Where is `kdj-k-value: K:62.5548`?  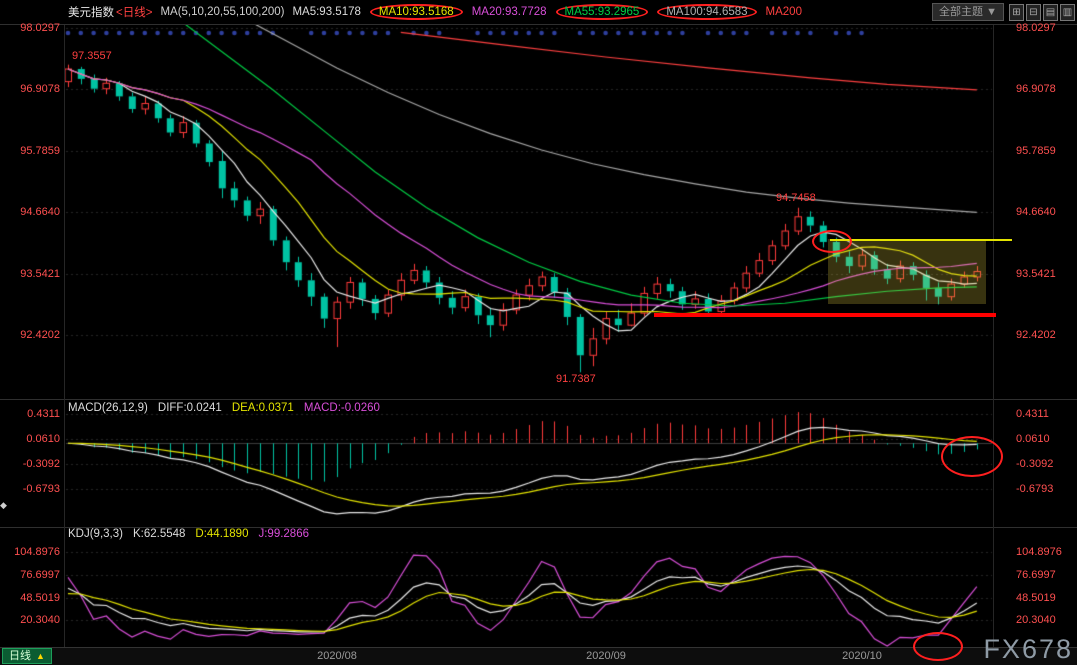 kdj-k-value: K:62.5548 is located at coordinates (159, 534).